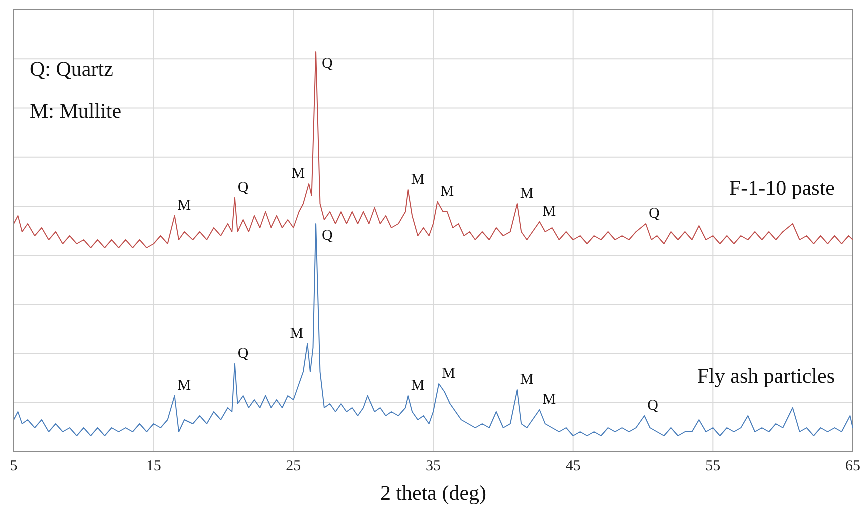 Image resolution: width=866 pixels, height=523 pixels. What do you see at coordinates (573, 466) in the screenshot?
I see `x-tick-label: 45` at bounding box center [573, 466].